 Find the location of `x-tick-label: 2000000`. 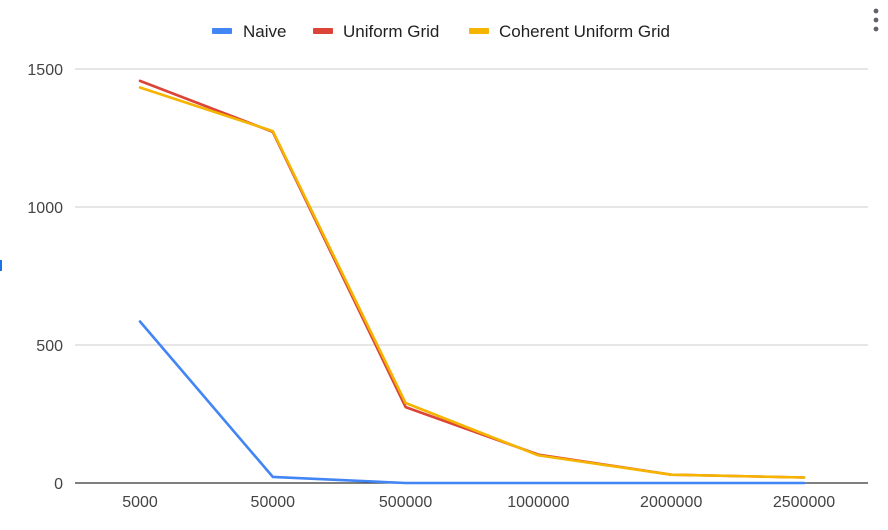

x-tick-label: 2000000 is located at coordinates (671, 502).